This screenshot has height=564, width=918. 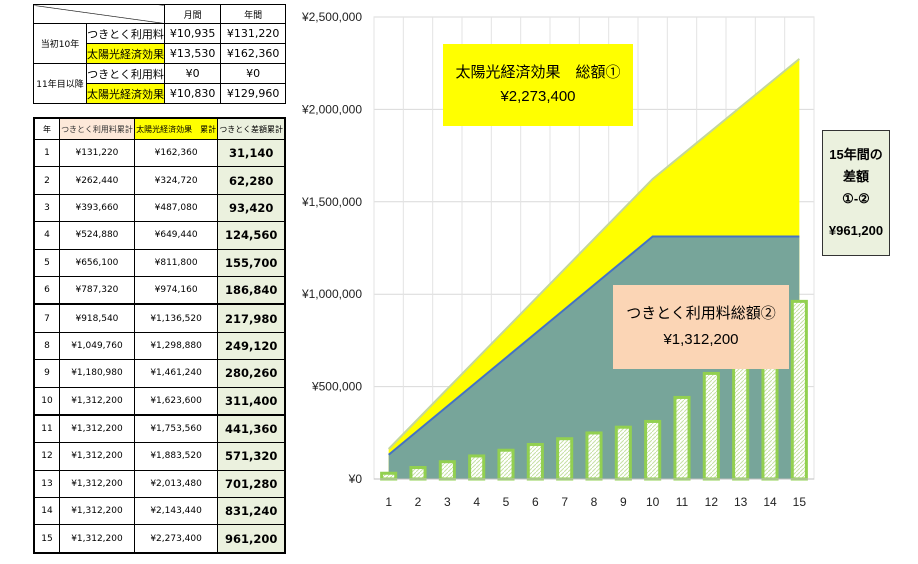 I want to click on y-tick-label: ¥1,500,000, so click(x=331, y=202).